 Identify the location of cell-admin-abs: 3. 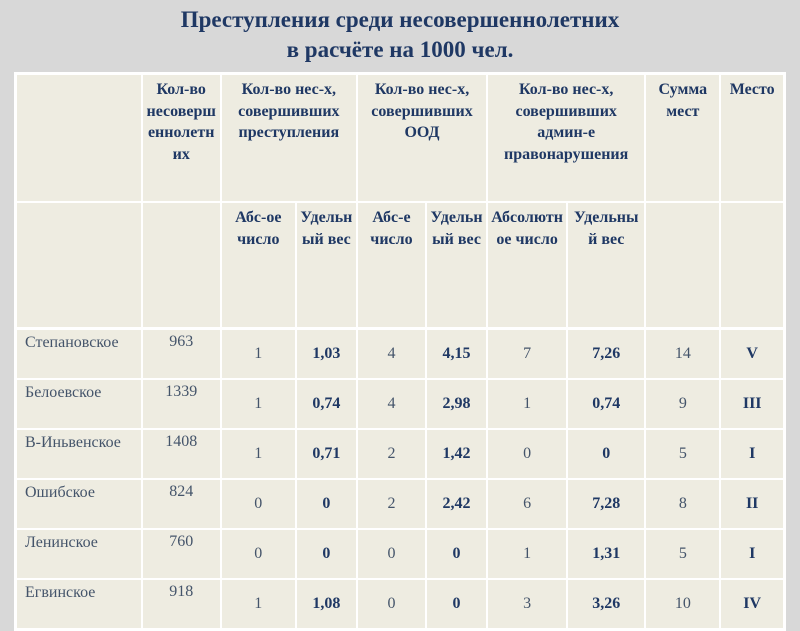
(527, 604).